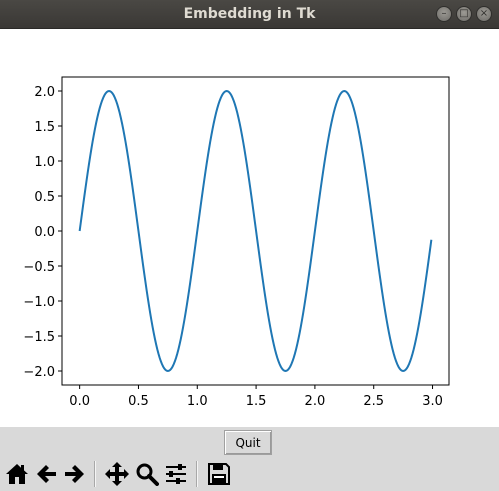 The width and height of the screenshot is (499, 491). I want to click on quit-bar: Quit, so click(249, 442).